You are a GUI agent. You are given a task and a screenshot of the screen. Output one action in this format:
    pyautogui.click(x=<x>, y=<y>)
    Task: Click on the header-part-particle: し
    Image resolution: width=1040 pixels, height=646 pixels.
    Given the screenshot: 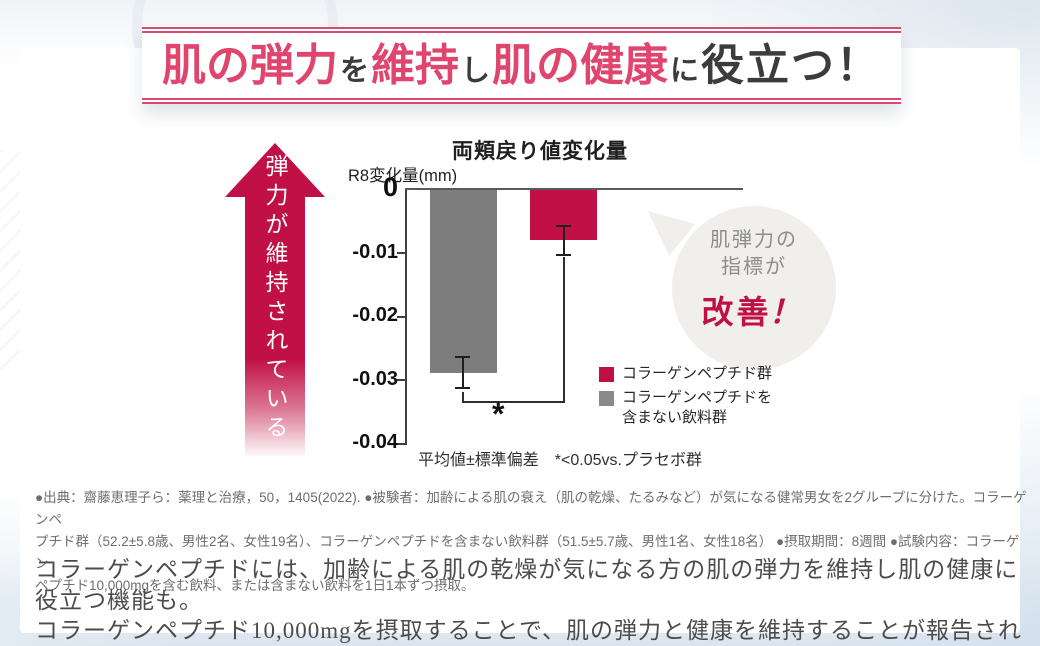 What is the action you would take?
    pyautogui.click(x=475, y=71)
    